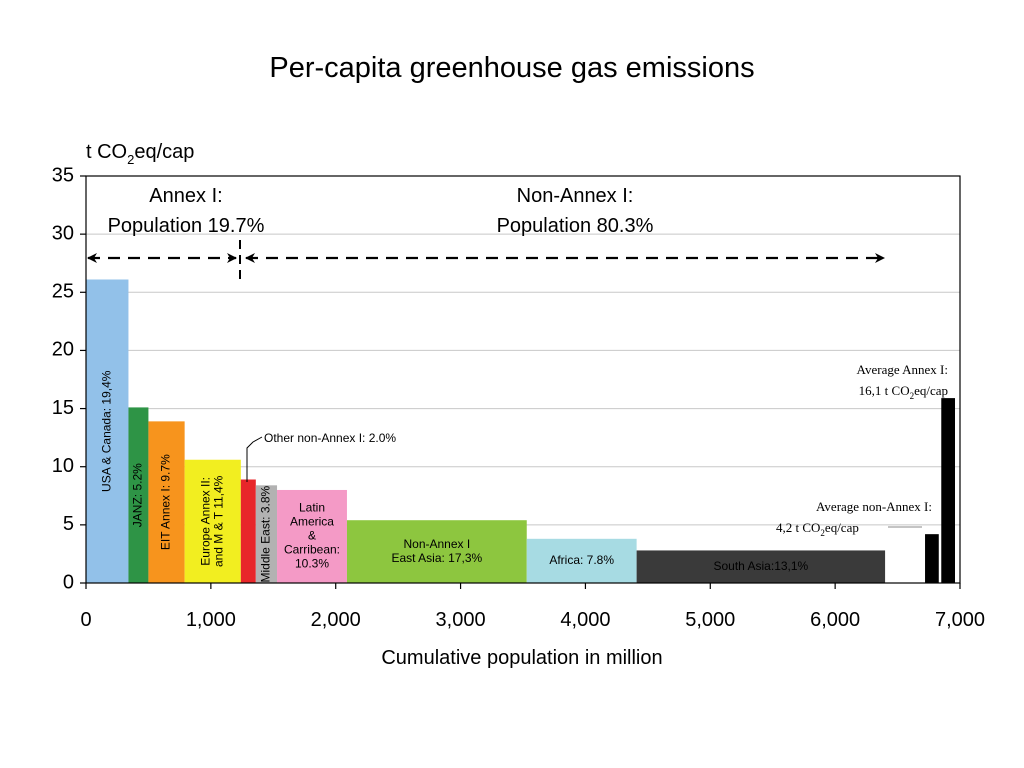 The width and height of the screenshot is (1024, 768). Describe the element at coordinates (63, 350) in the screenshot. I see `y-tick-label: 20` at that location.